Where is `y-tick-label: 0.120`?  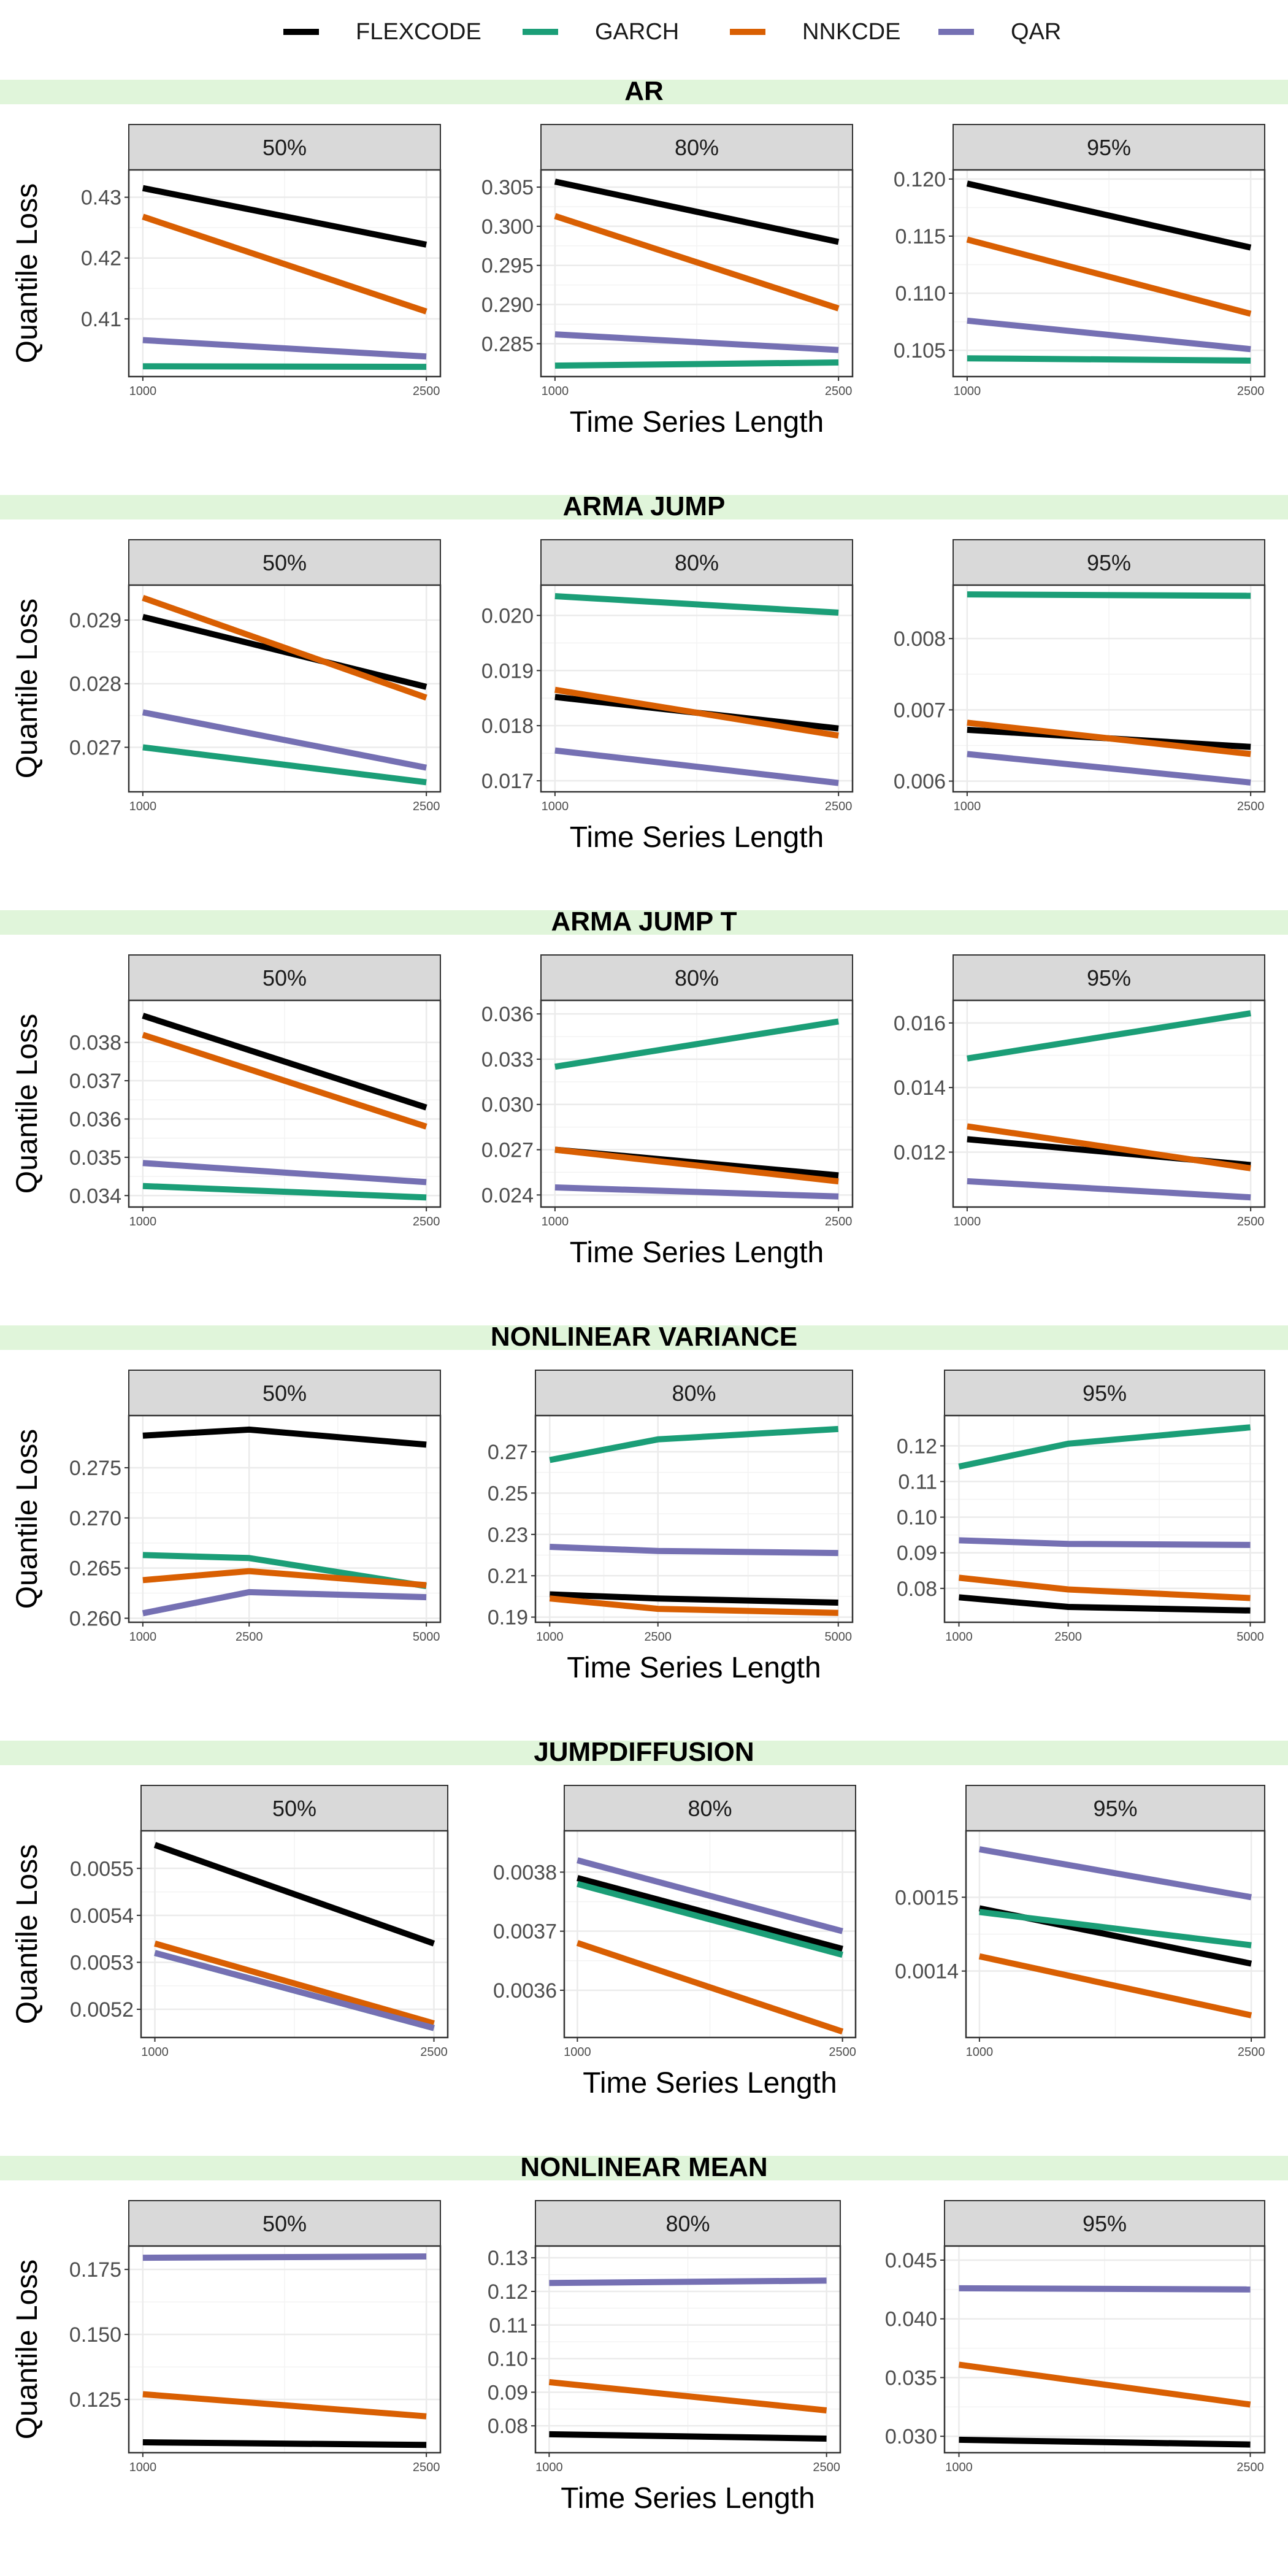 y-tick-label: 0.120 is located at coordinates (920, 179).